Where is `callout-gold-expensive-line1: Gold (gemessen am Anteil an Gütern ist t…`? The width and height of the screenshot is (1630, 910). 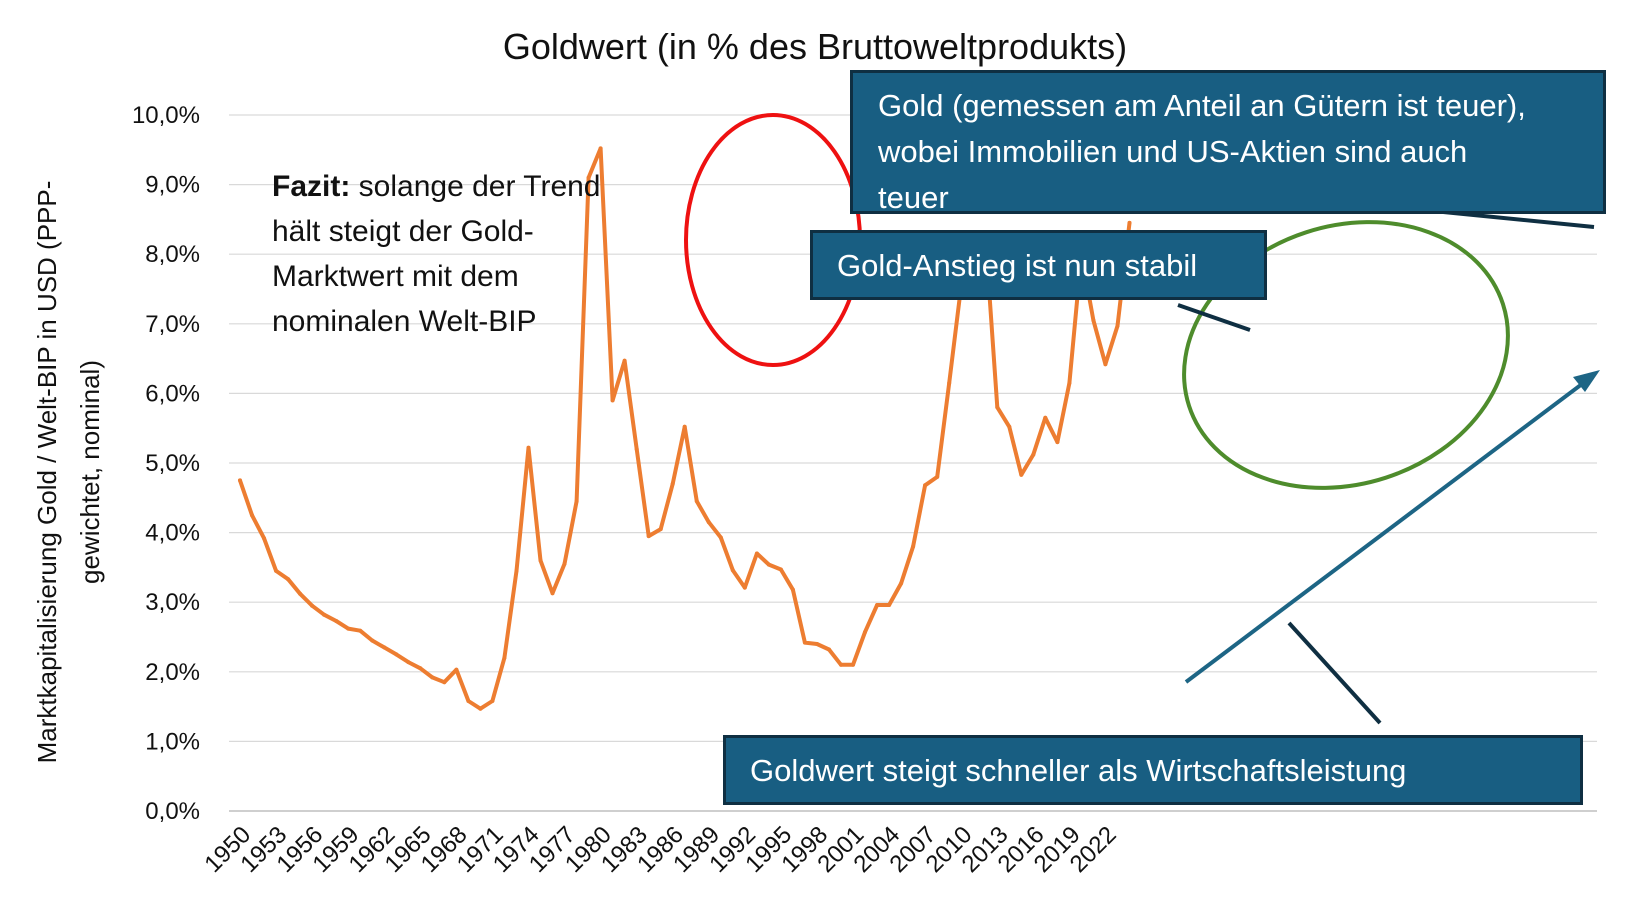 callout-gold-expensive-line1: Gold (gemessen am Anteil an Gütern ist t… is located at coordinates (1202, 105).